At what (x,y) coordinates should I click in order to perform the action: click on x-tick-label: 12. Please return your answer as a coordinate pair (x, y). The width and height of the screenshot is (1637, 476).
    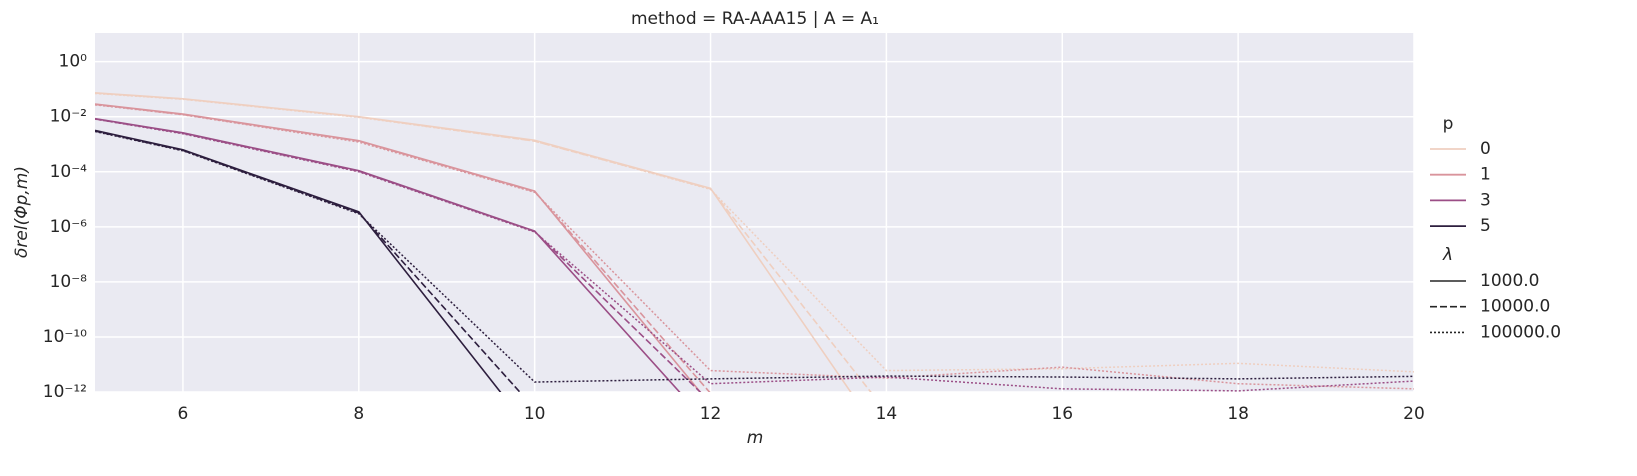
    Looking at the image, I should click on (711, 414).